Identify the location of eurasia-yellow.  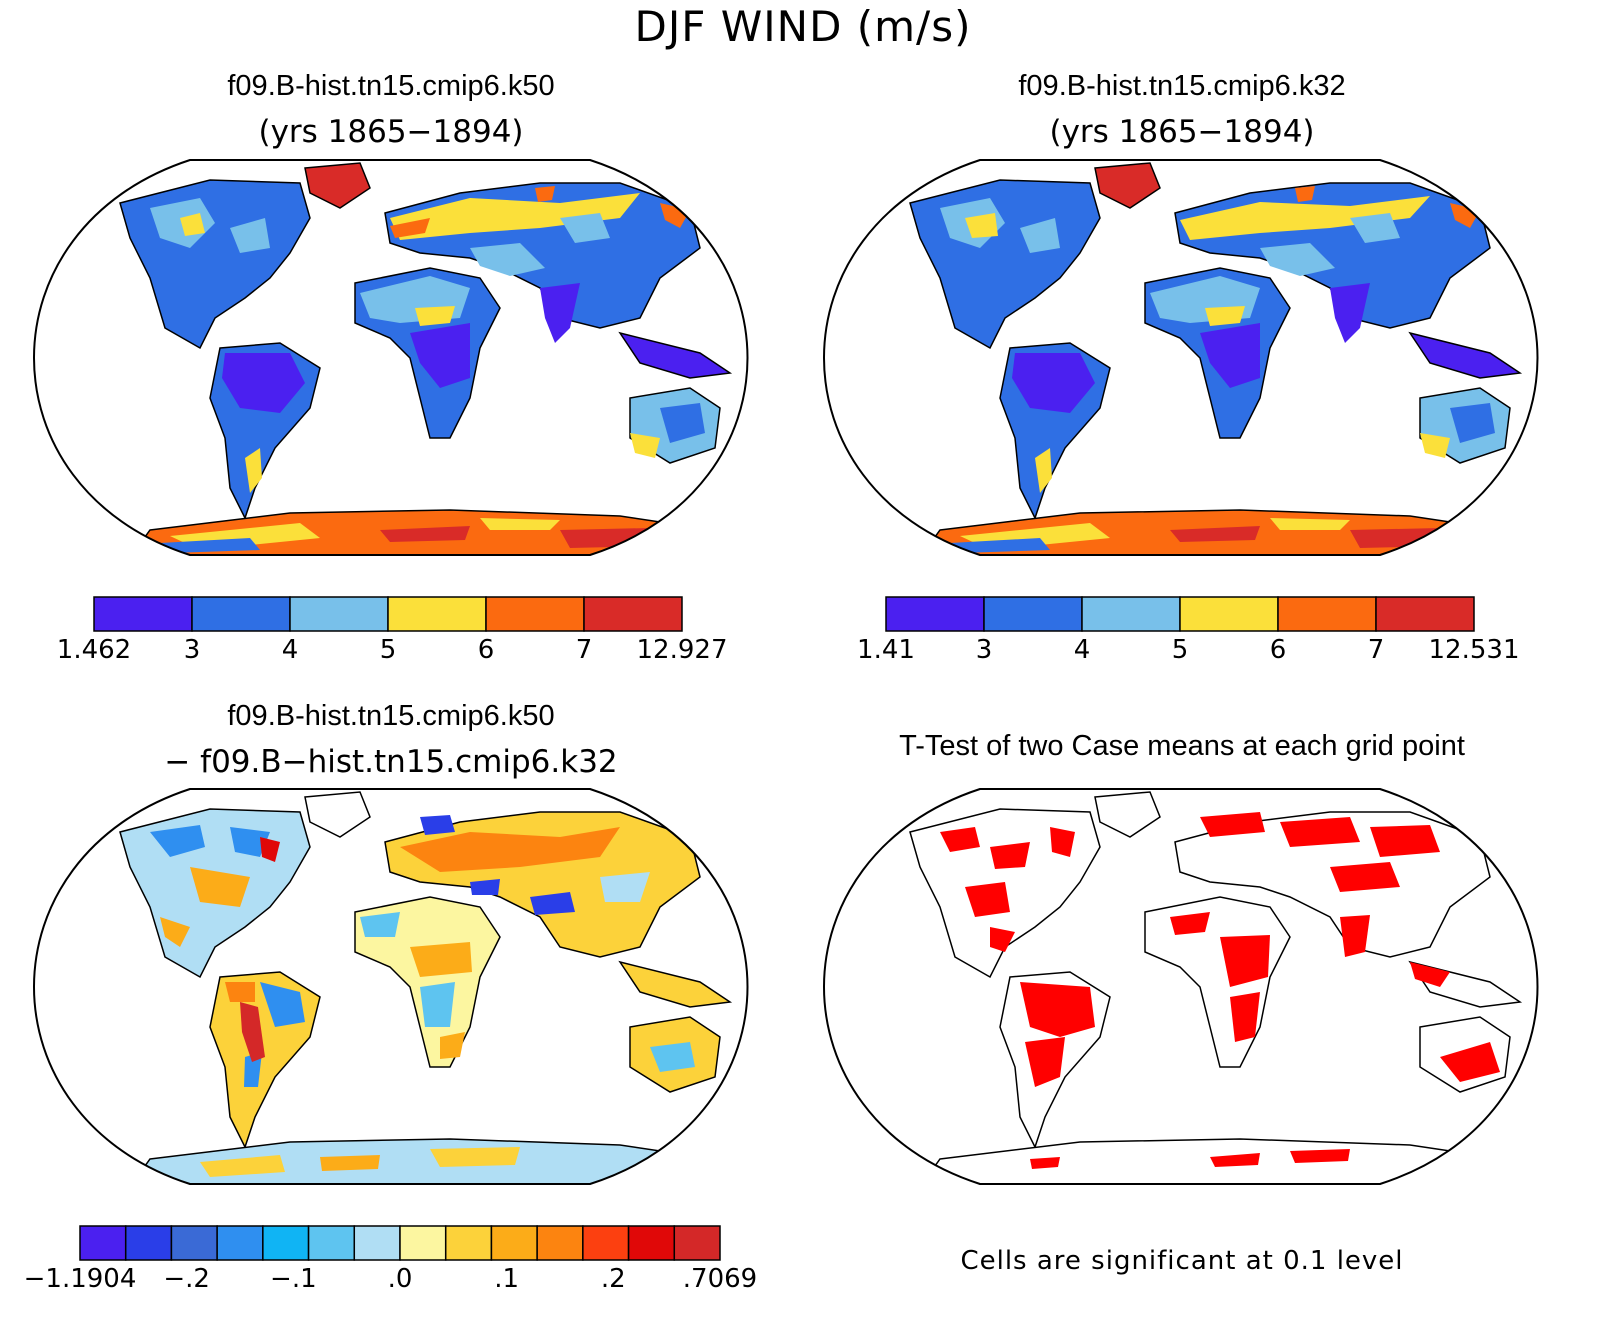
(1305, 218).